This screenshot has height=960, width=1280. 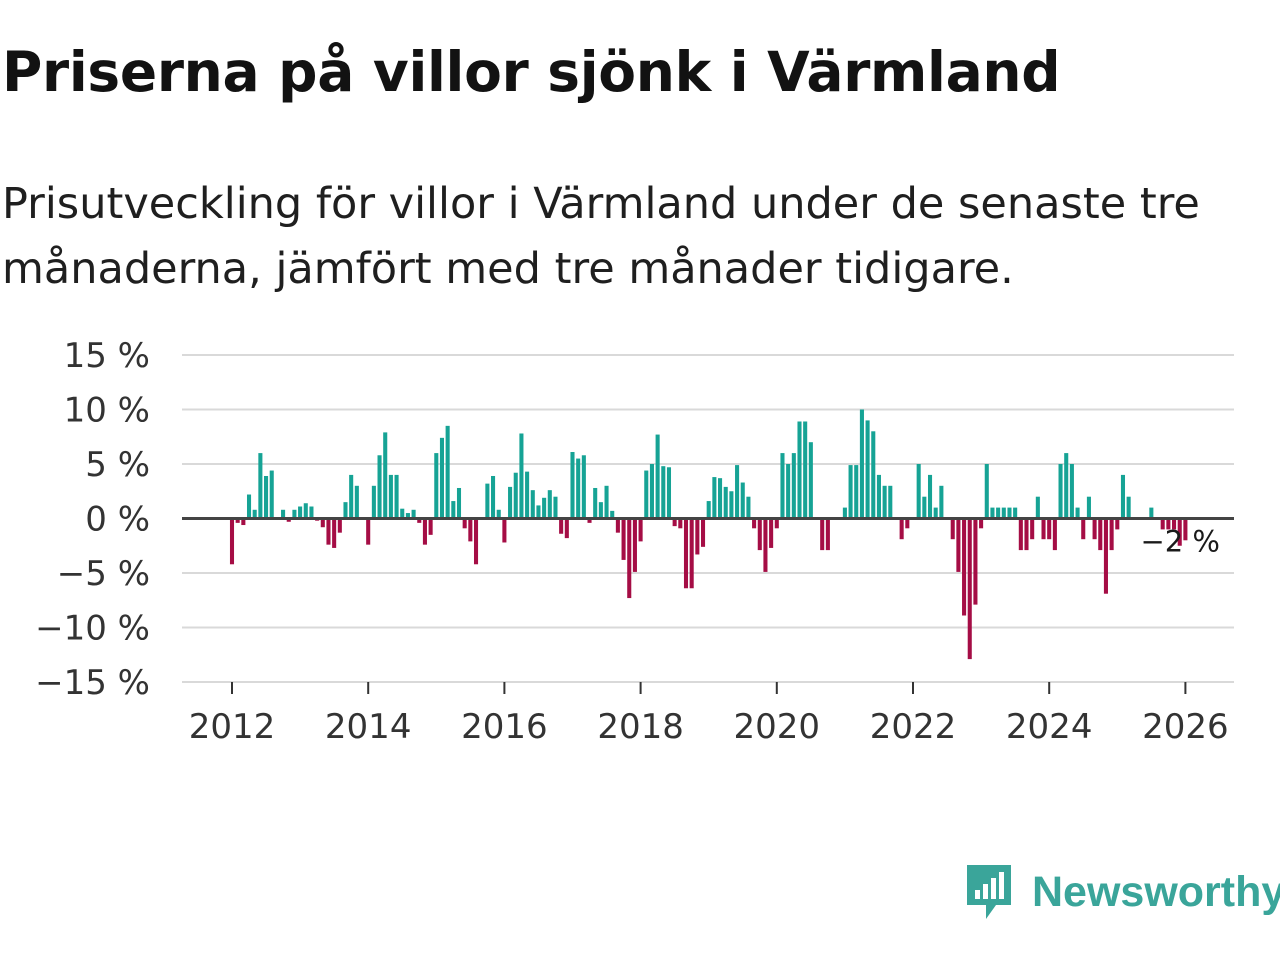 What do you see at coordinates (777, 727) in the screenshot?
I see `x-tick-label: 2020` at bounding box center [777, 727].